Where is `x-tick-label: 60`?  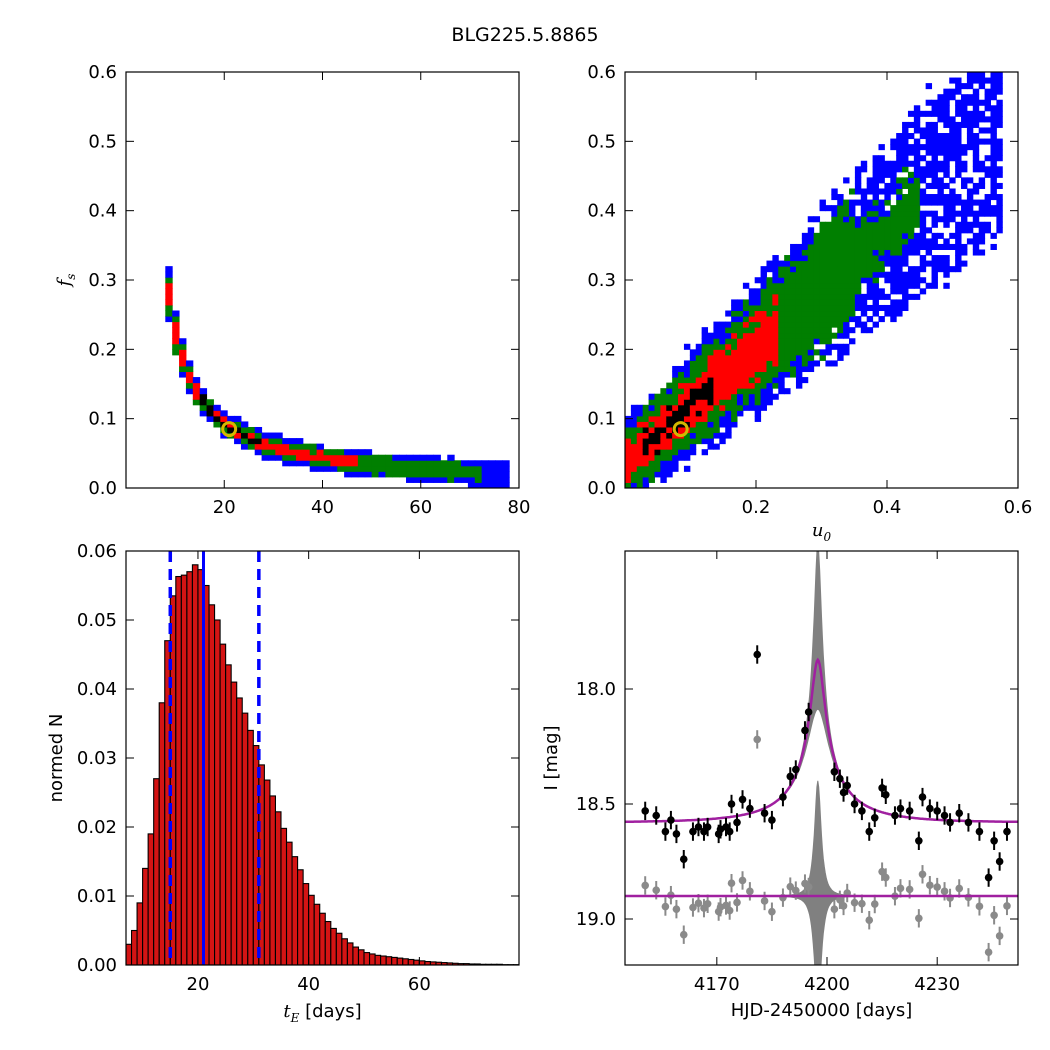
x-tick-label: 60 is located at coordinates (420, 507).